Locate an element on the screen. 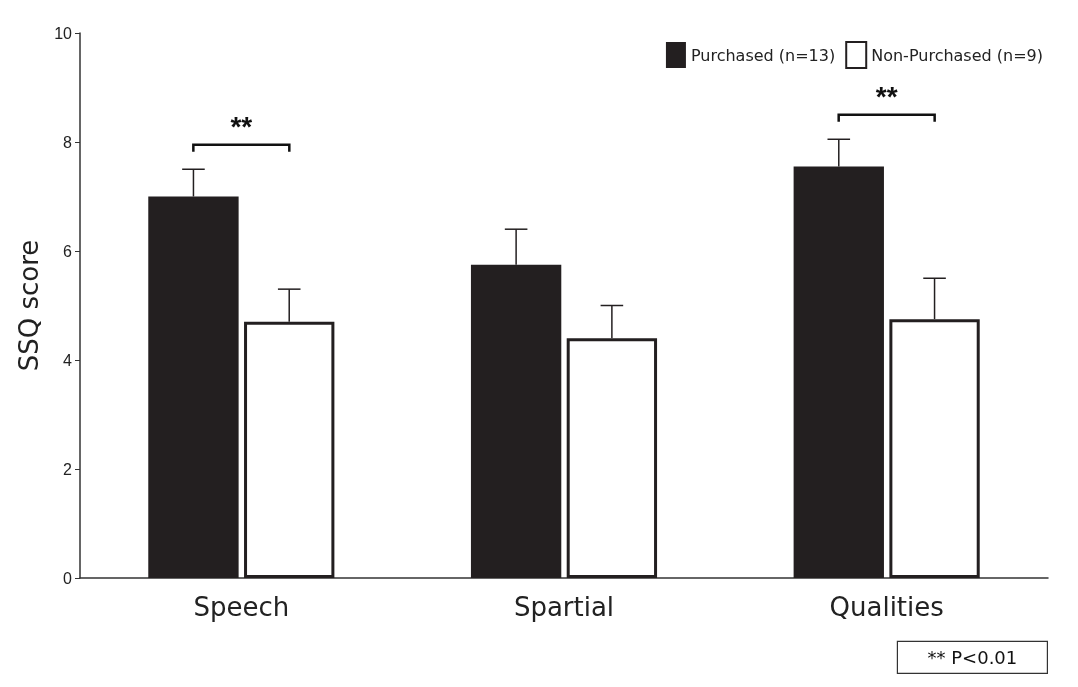 The width and height of the screenshot is (1078, 687). x-tick-label: Speech is located at coordinates (241, 607).